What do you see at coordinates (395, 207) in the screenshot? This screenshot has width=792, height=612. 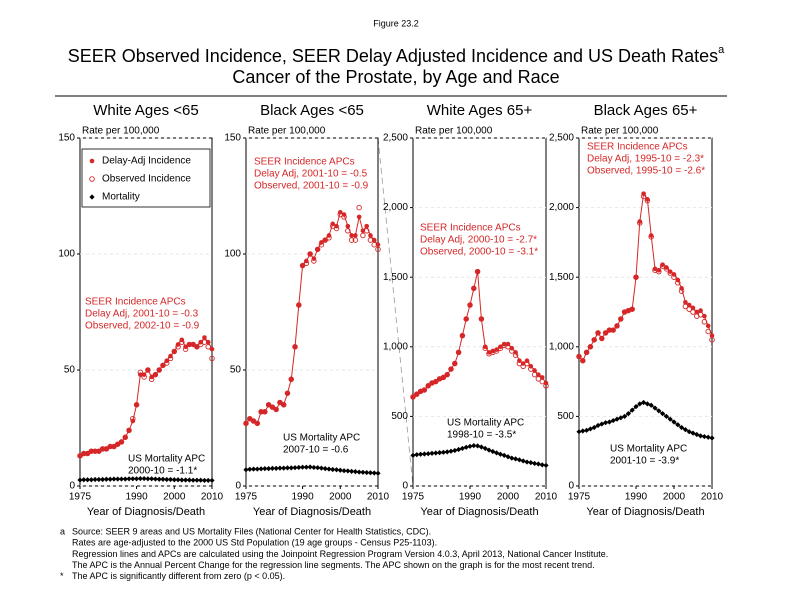 I see `y-tick-label: 2,000` at bounding box center [395, 207].